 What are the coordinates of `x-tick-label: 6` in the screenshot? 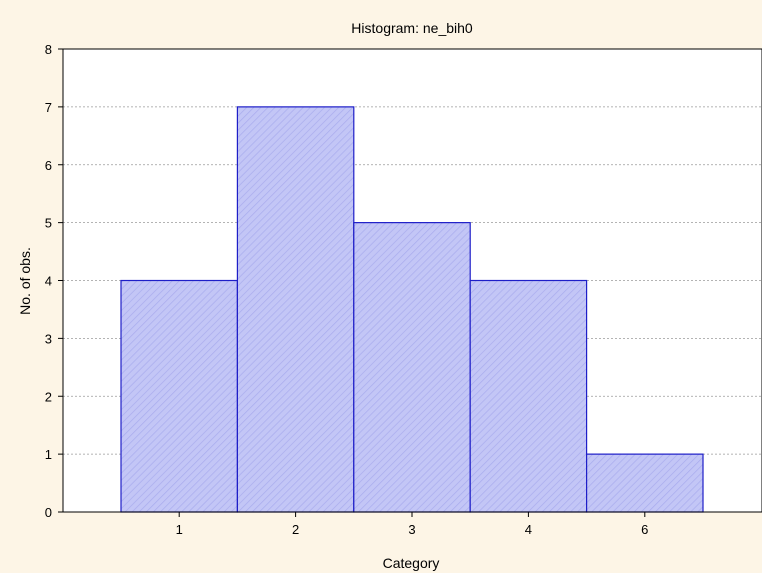 It's located at (644, 529).